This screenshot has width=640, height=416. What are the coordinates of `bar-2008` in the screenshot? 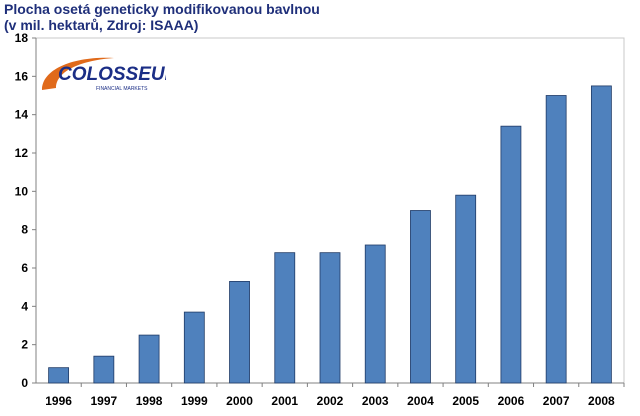 It's located at (601, 234).